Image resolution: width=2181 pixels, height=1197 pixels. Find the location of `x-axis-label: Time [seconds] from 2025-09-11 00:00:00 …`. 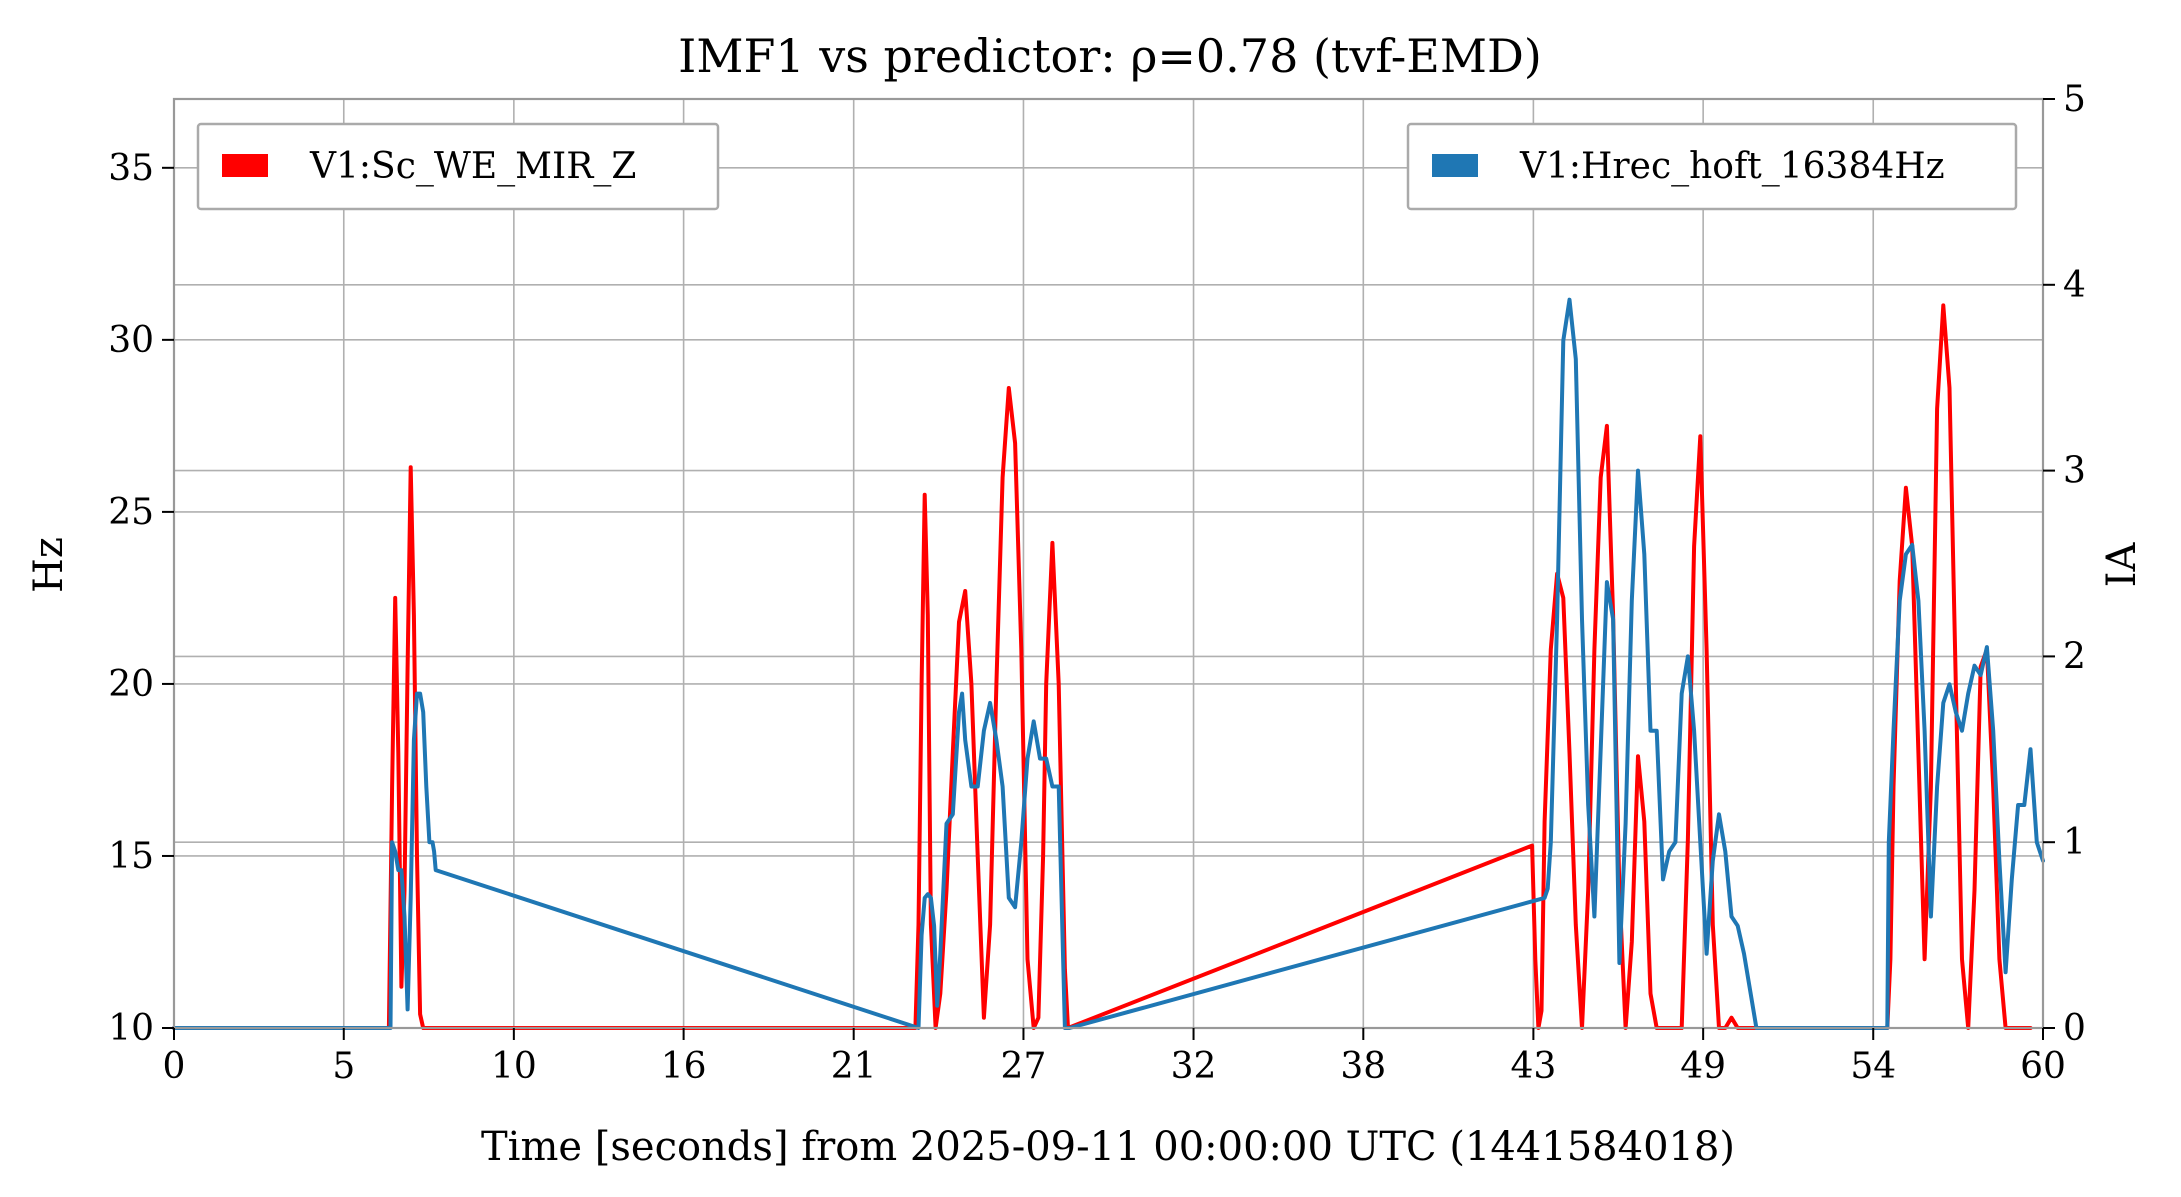

x-axis-label: Time [seconds] from 2025-09-11 00:00:00 … is located at coordinates (1108, 1147).